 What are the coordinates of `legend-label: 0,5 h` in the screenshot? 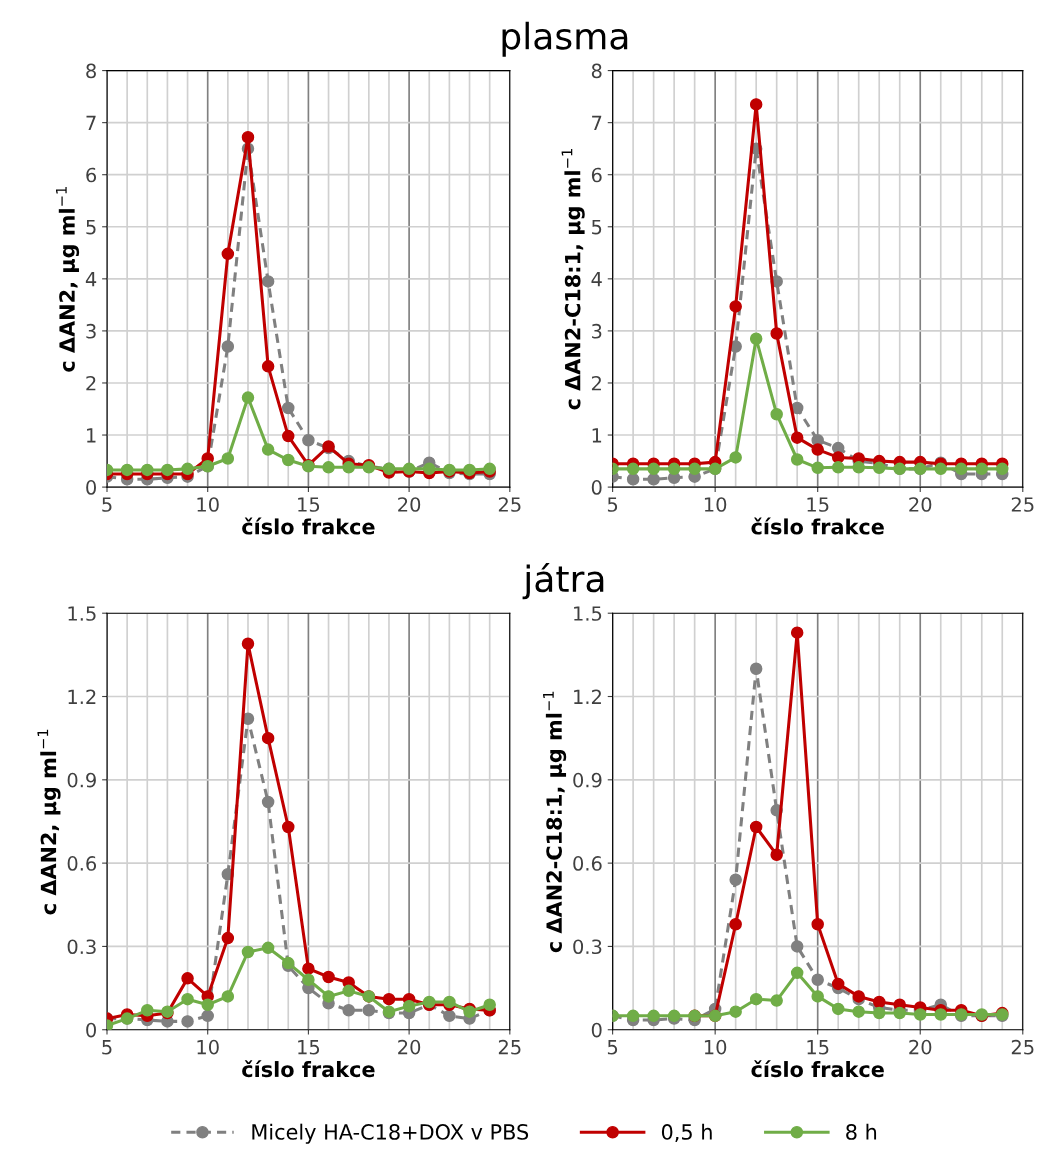 It's located at (686, 1132).